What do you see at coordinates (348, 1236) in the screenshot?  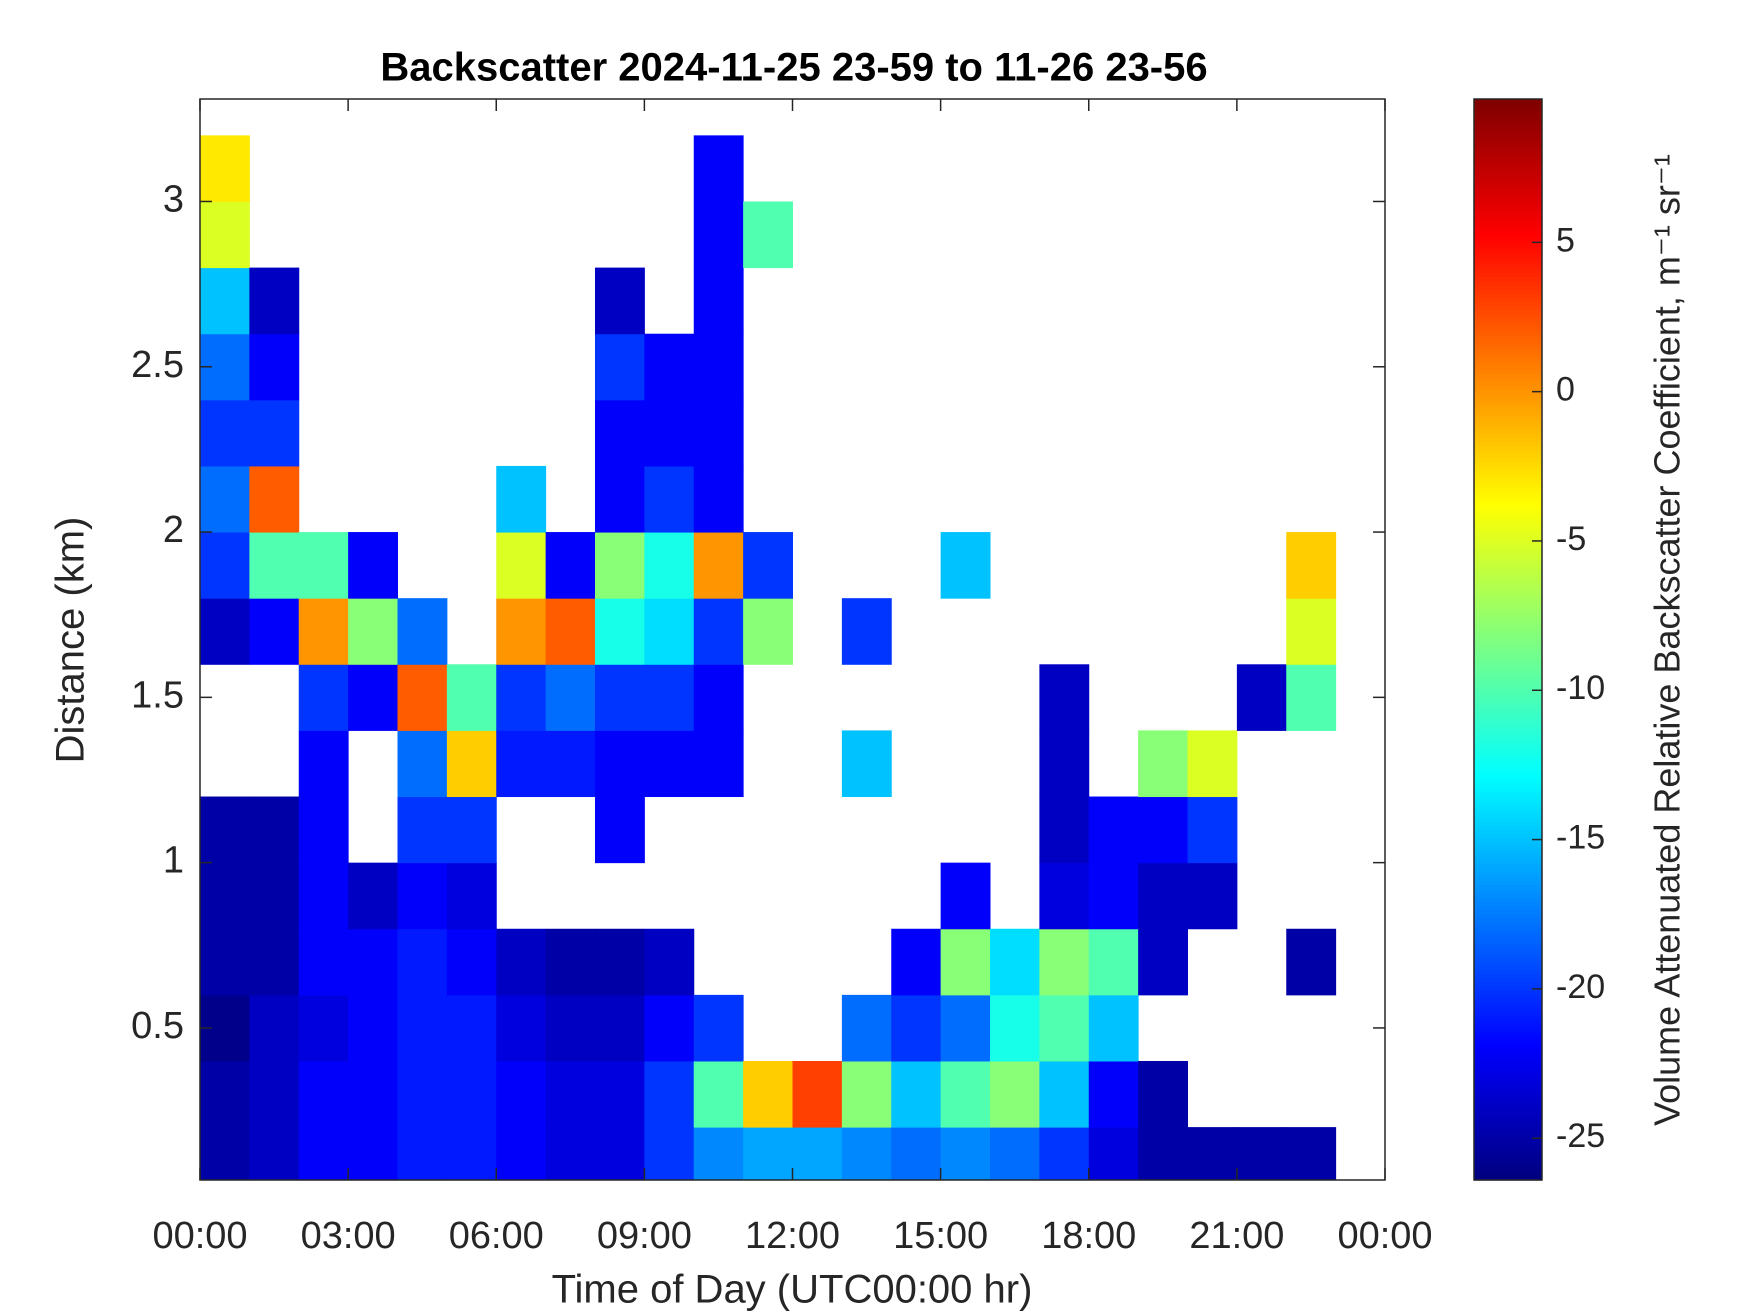 I see `x-tick-label: 03:00` at bounding box center [348, 1236].